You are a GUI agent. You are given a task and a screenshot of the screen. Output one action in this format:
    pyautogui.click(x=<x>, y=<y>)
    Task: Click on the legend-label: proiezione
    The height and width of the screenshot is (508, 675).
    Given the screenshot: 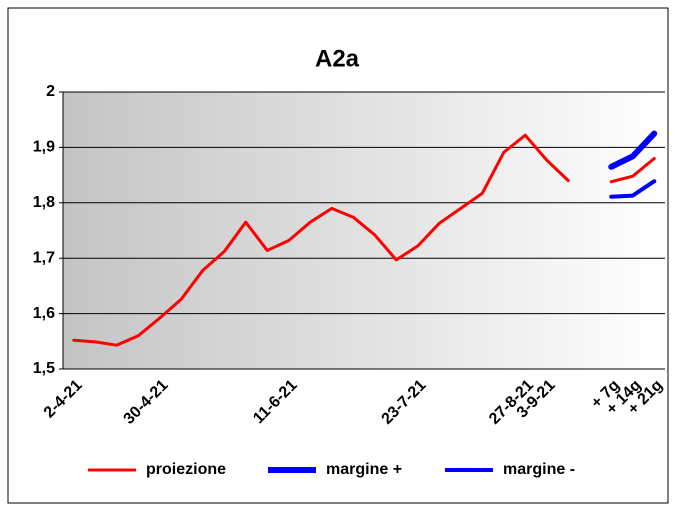 What is the action you would take?
    pyautogui.click(x=186, y=469)
    